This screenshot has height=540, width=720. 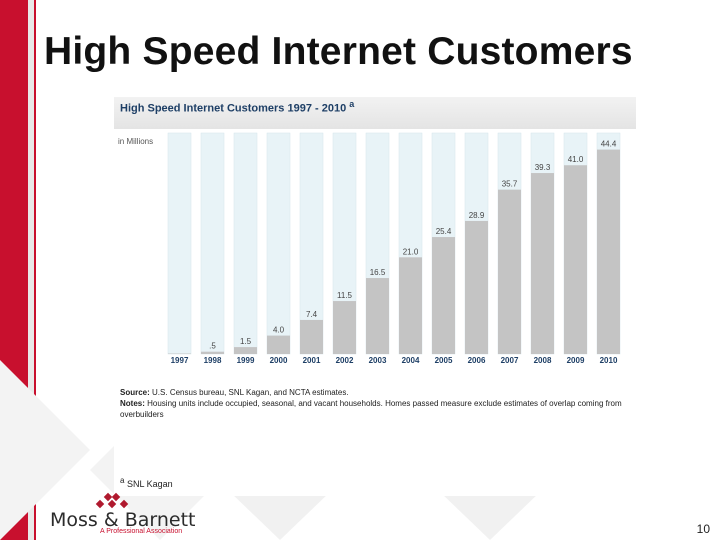 What do you see at coordinates (609, 144) in the screenshot?
I see `value-label-2010: 44.4` at bounding box center [609, 144].